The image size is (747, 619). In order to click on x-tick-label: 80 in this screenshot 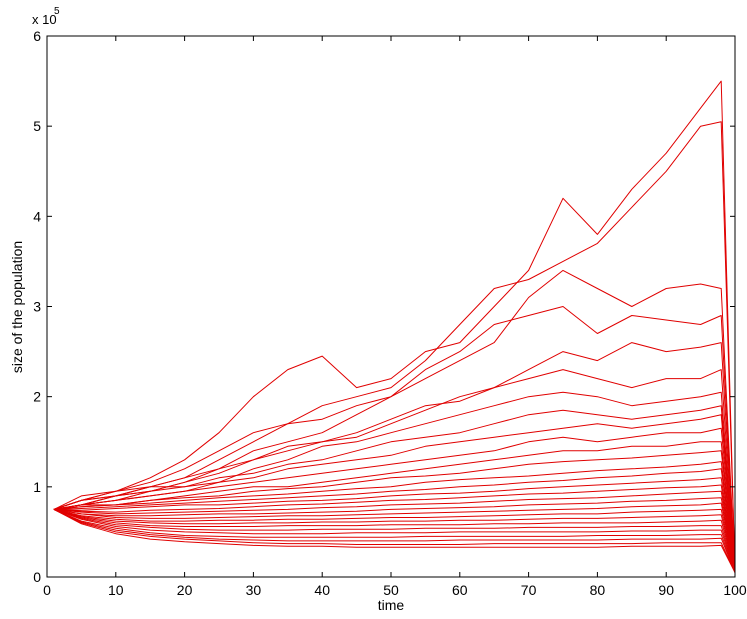, I will do `click(598, 590)`.